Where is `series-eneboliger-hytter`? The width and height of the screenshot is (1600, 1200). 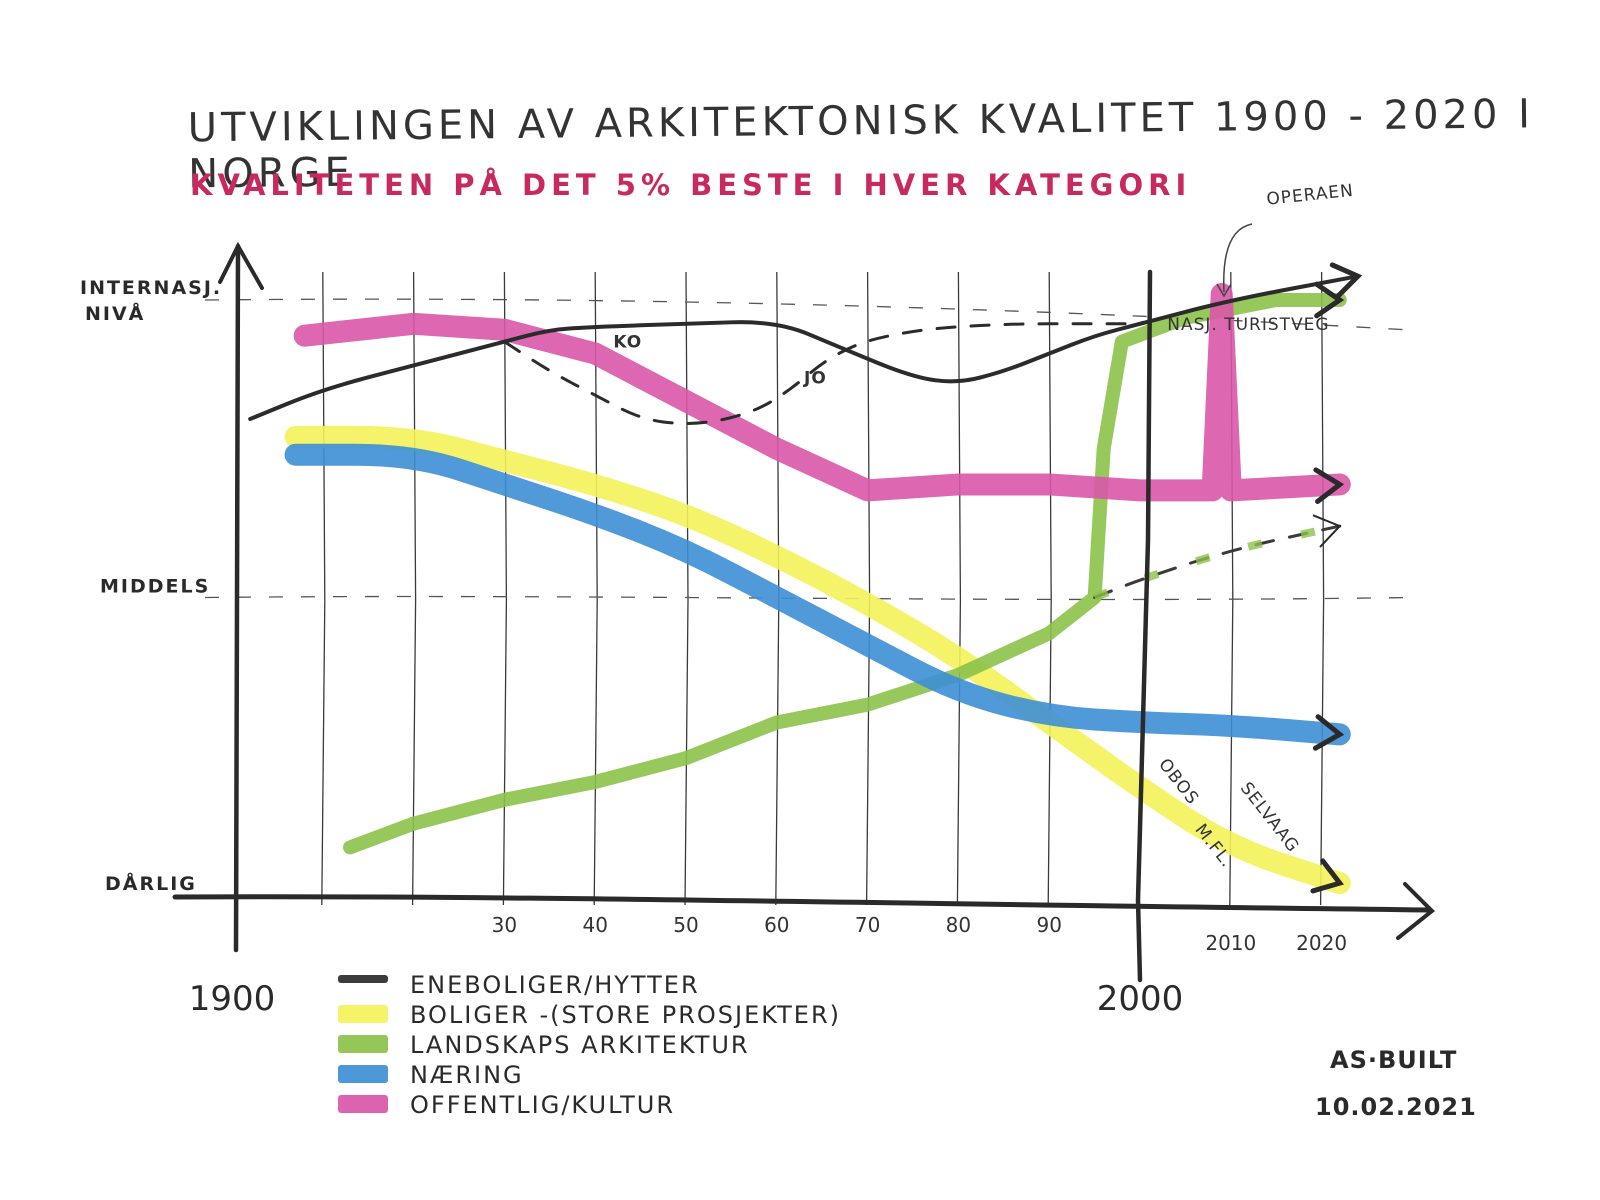 series-eneboliger-hytter is located at coordinates (805, 341).